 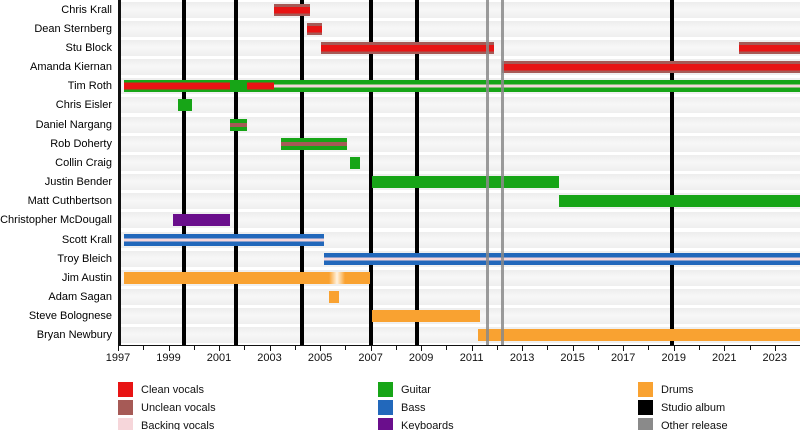 I want to click on legend-label: Drums, so click(x=677, y=389).